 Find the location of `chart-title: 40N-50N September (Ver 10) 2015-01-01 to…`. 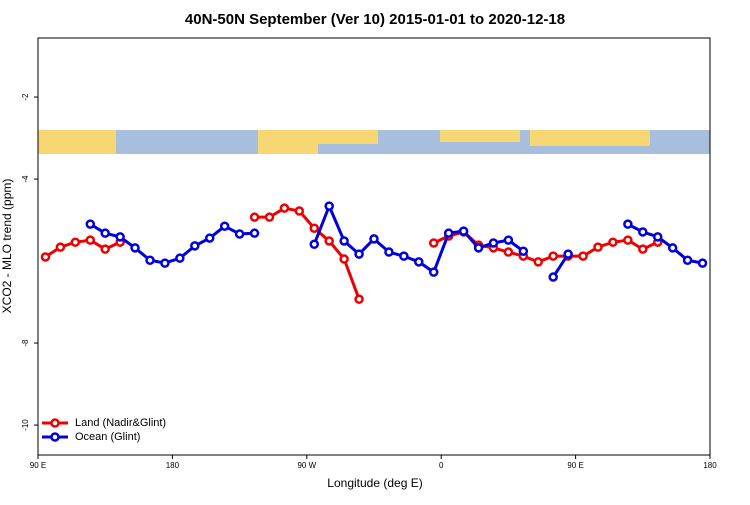

chart-title: 40N-50N September (Ver 10) 2015-01-01 to… is located at coordinates (375, 19).